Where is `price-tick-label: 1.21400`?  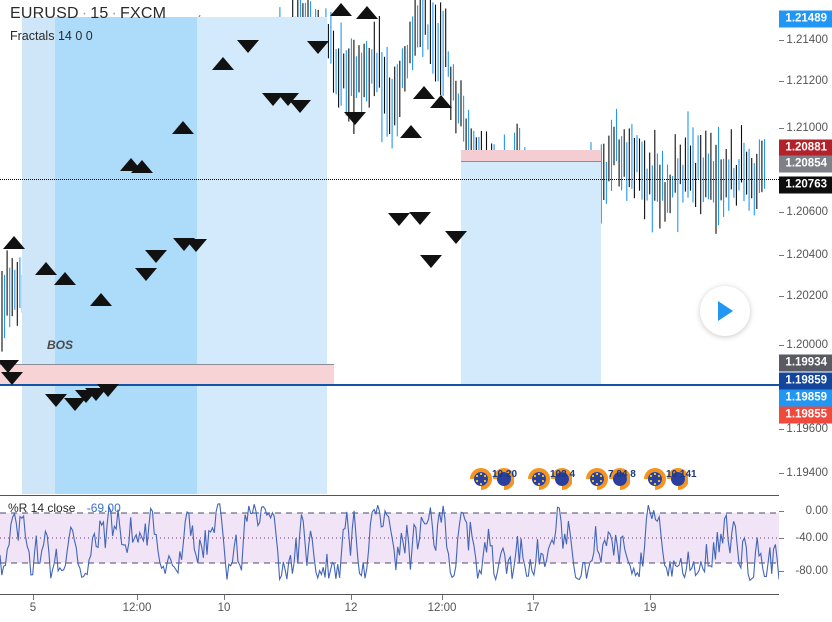
price-tick-label: 1.21400 is located at coordinates (807, 40).